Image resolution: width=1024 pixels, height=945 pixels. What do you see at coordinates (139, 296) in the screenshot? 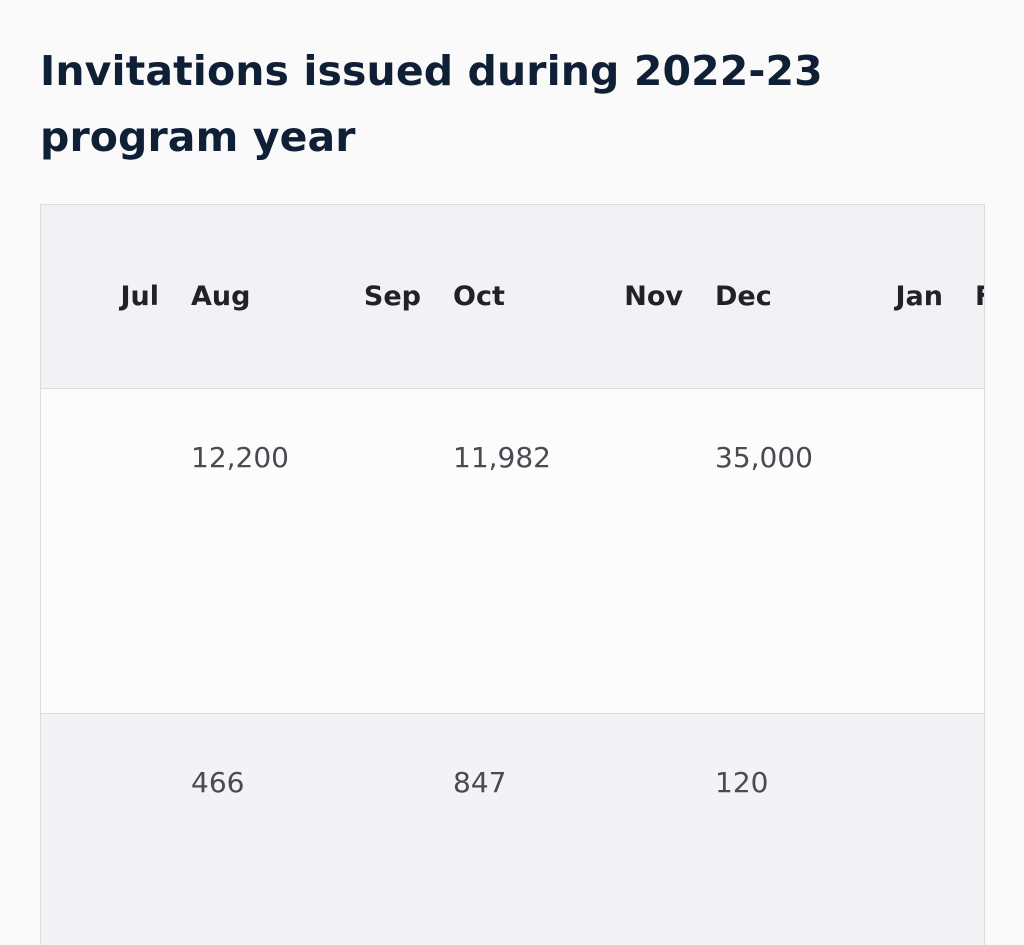
I see `column-header-jul: Jul` at bounding box center [139, 296].